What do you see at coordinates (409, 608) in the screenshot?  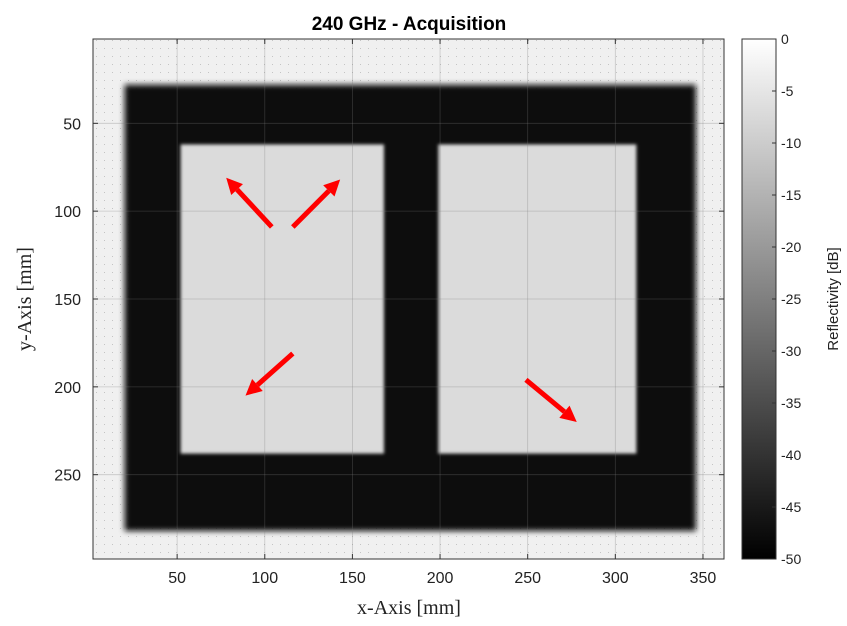 I see `x-axis-label: x-Axis [mm]` at bounding box center [409, 608].